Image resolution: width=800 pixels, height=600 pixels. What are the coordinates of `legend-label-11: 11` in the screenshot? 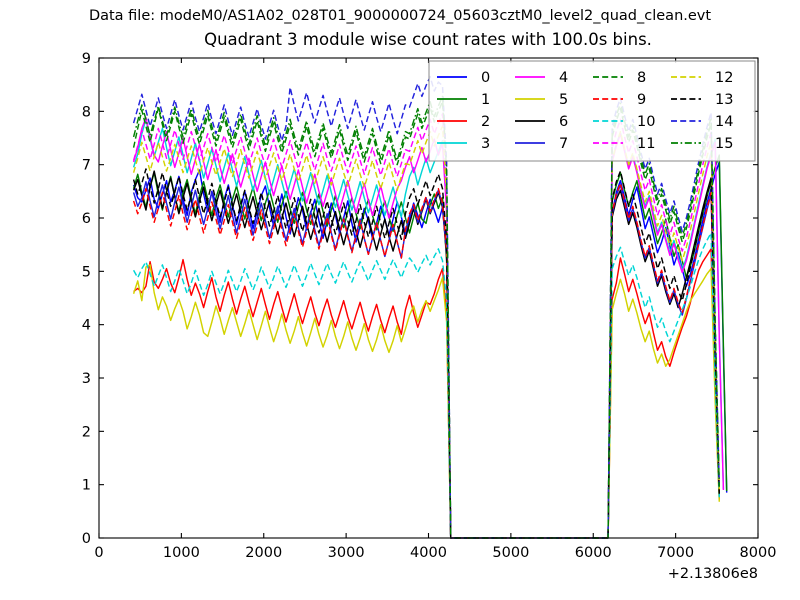 It's located at (646, 144).